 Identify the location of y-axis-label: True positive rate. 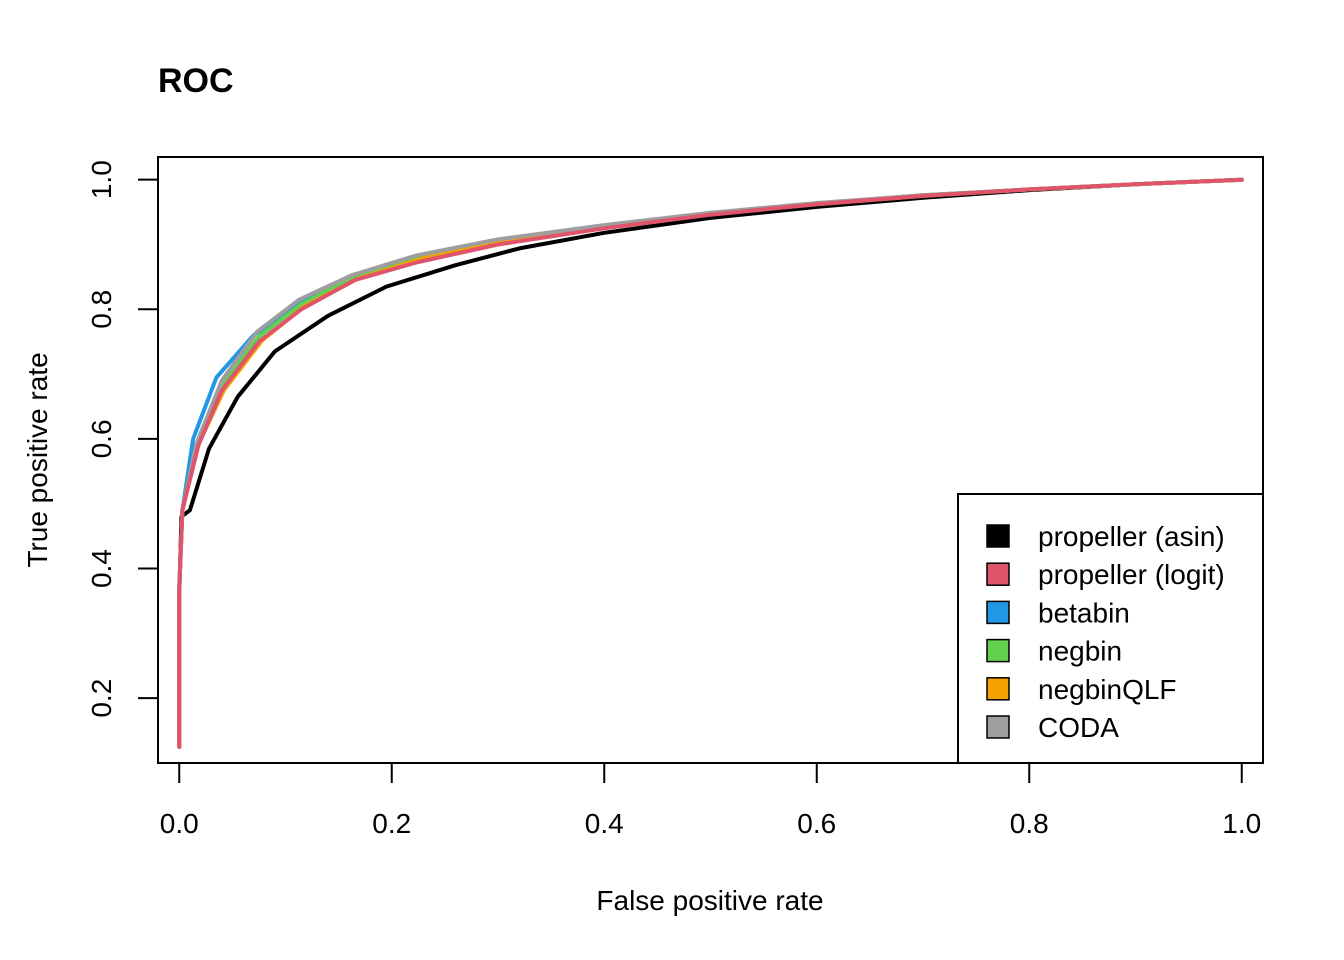
(37, 459).